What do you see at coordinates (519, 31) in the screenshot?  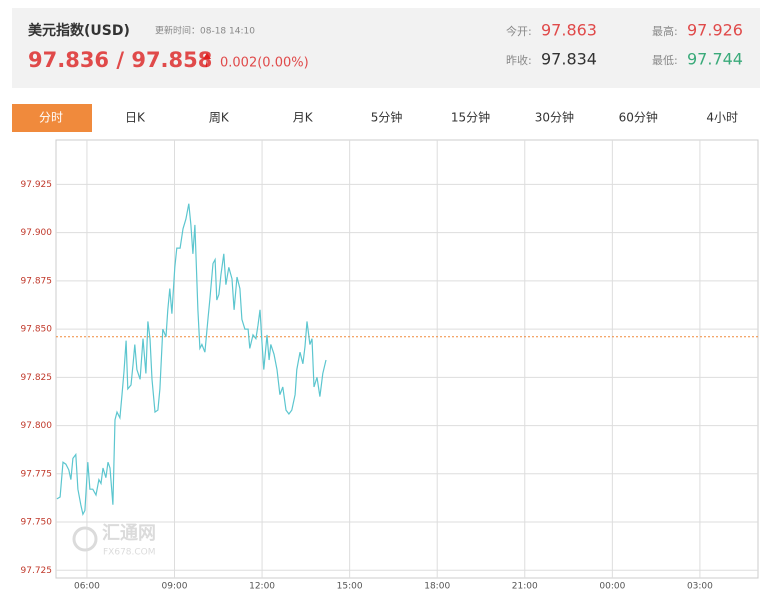 I see `stat-label: 今开:` at bounding box center [519, 31].